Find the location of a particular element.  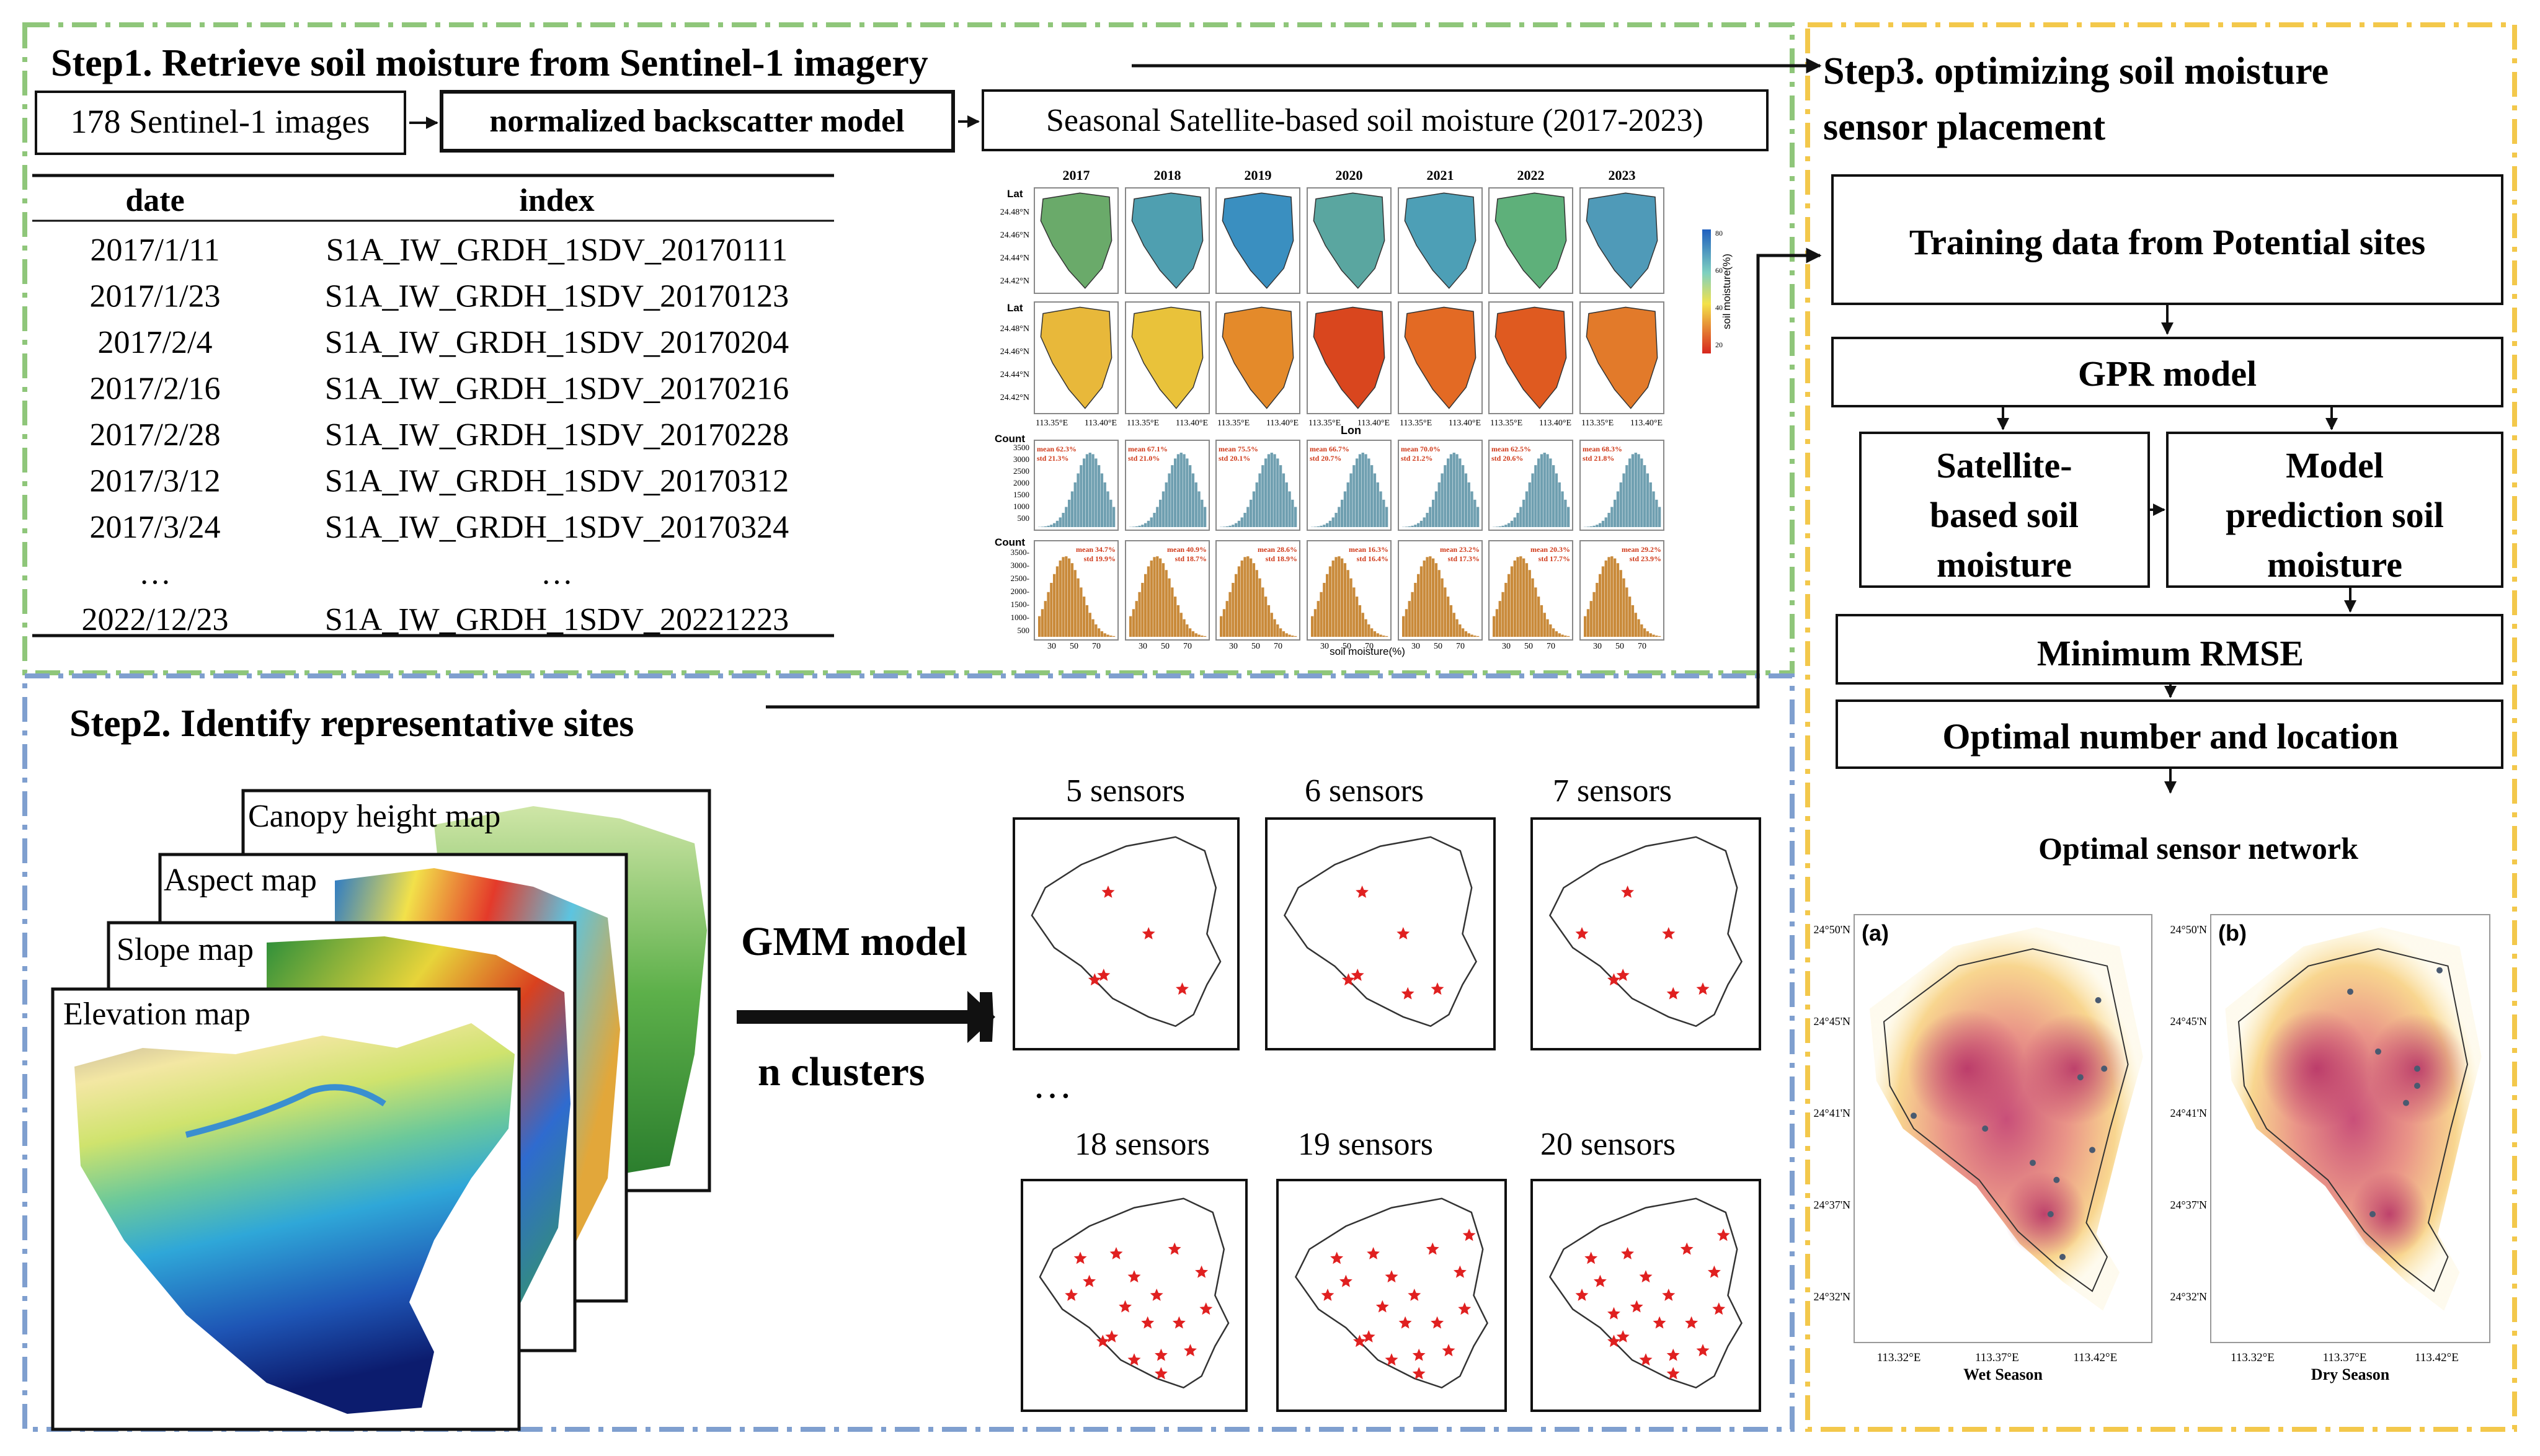

mini-hist2-tick: 3500- is located at coordinates (1020, 552).